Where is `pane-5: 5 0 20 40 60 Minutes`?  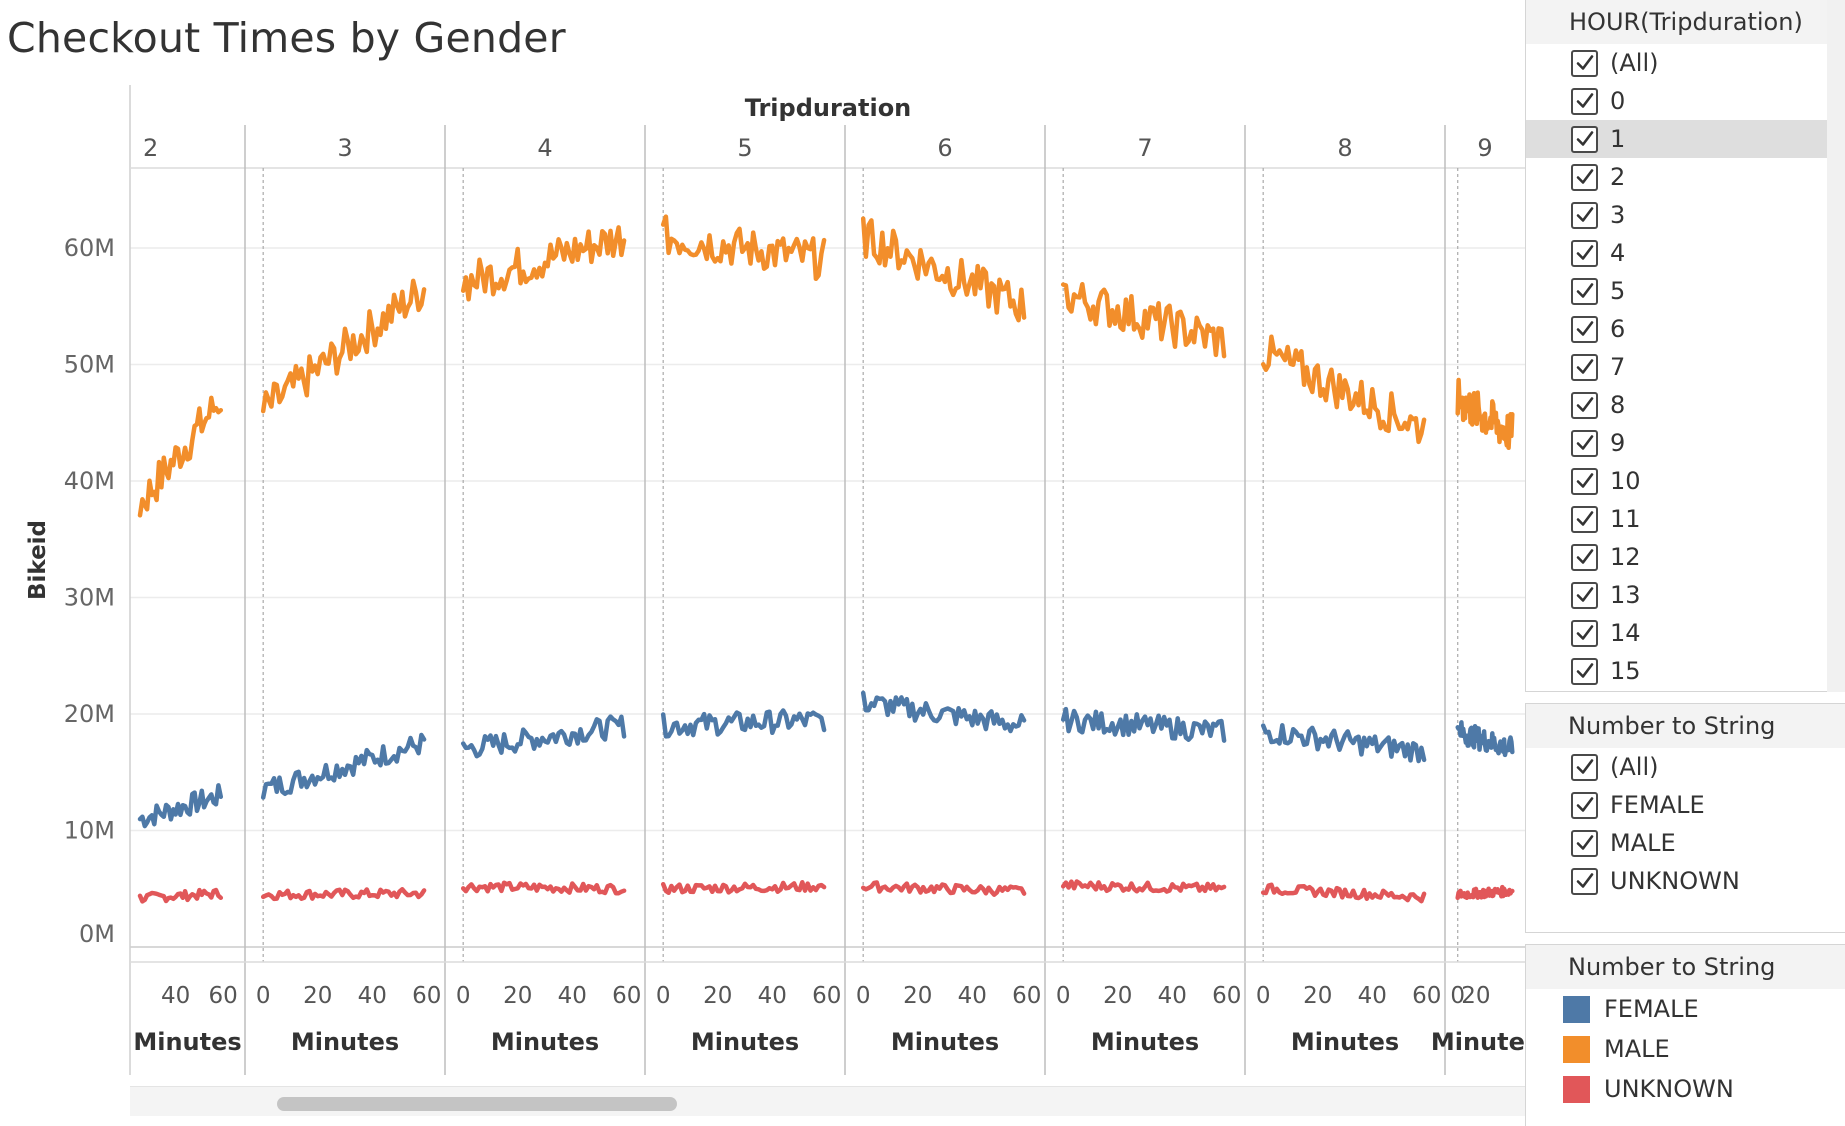 pane-5: 5 0 20 40 60 Minutes is located at coordinates (742, 600).